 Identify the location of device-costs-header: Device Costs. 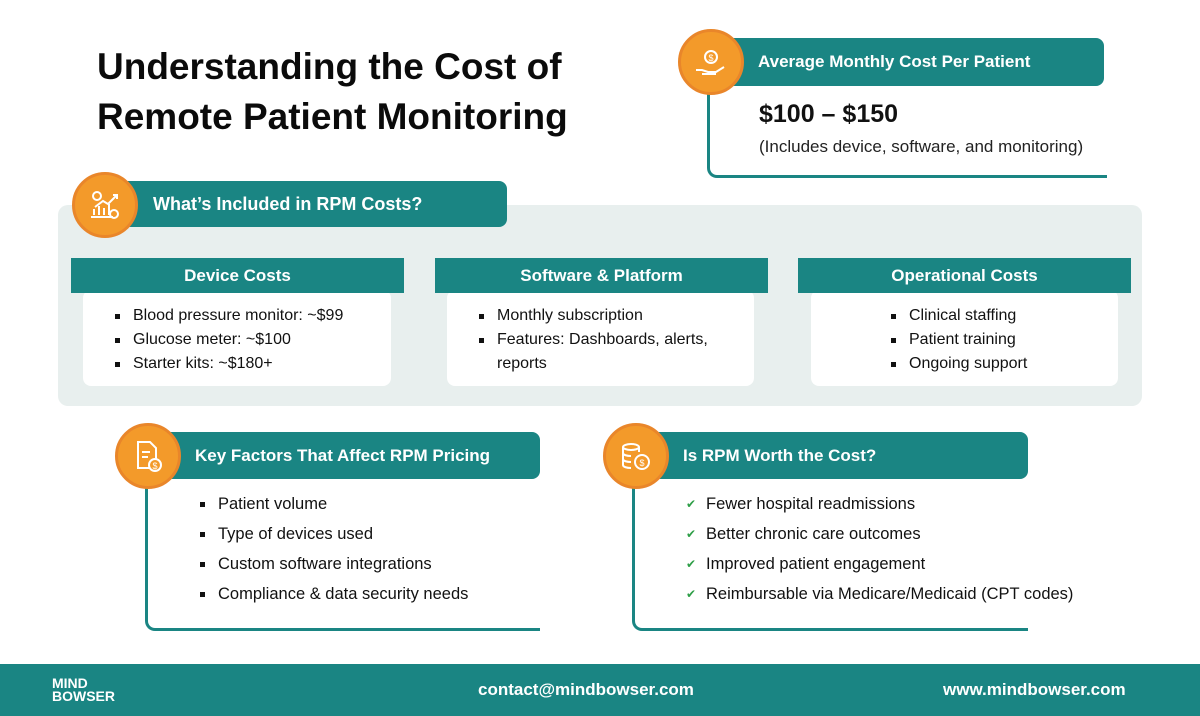
(237, 275).